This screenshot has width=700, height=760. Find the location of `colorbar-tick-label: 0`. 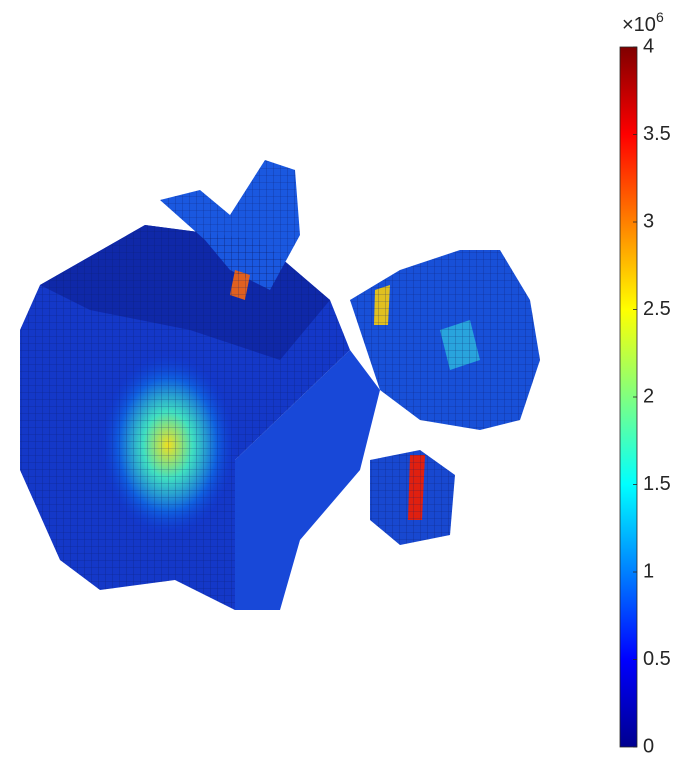

colorbar-tick-label: 0 is located at coordinates (648, 746).